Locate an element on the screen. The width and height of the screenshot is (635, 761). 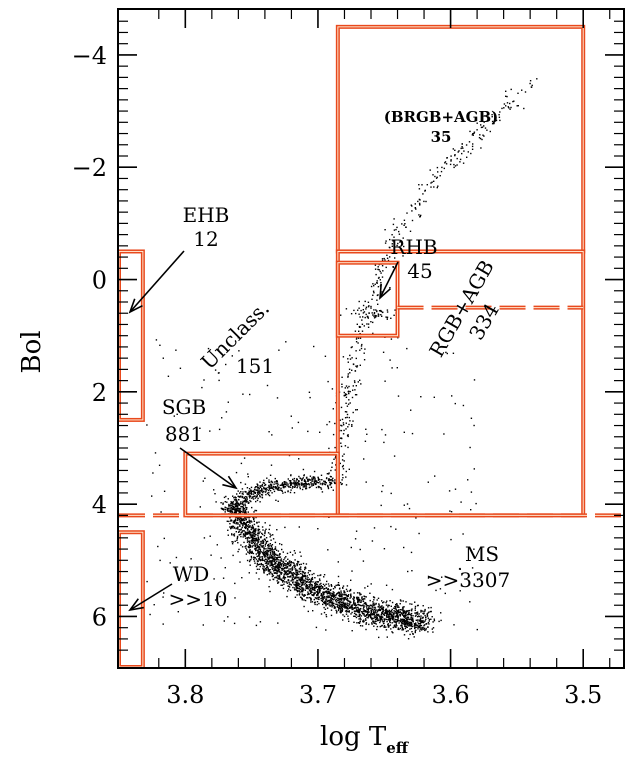
rhb-region-box is located at coordinates (367, 299).